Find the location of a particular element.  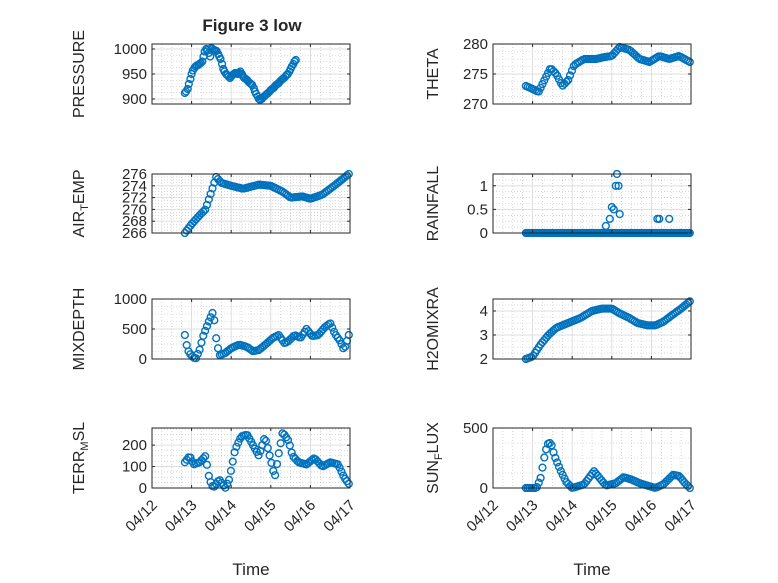

x-tick-label: 04/17 is located at coordinates (339, 516).